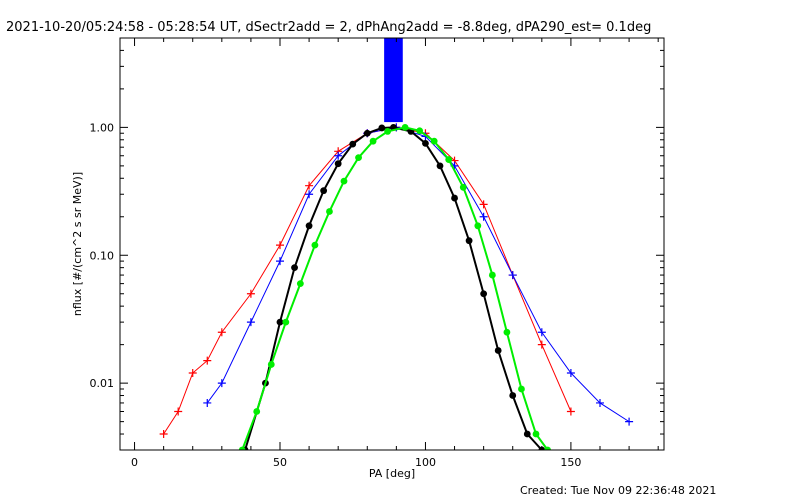 This screenshot has height=500, width=800. What do you see at coordinates (102, 127) in the screenshot?
I see `y-tick-label: 1.00` at bounding box center [102, 127].